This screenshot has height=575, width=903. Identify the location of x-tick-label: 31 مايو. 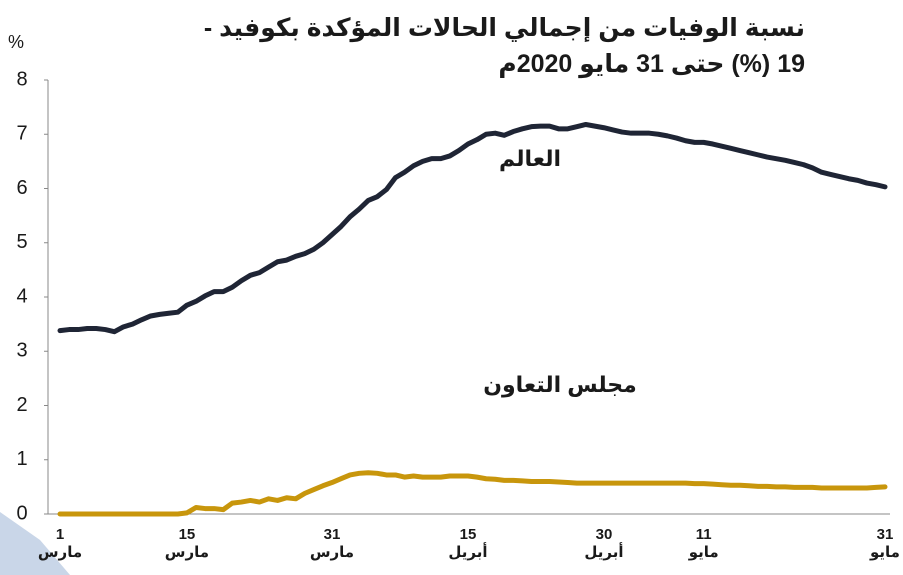
(885, 543).